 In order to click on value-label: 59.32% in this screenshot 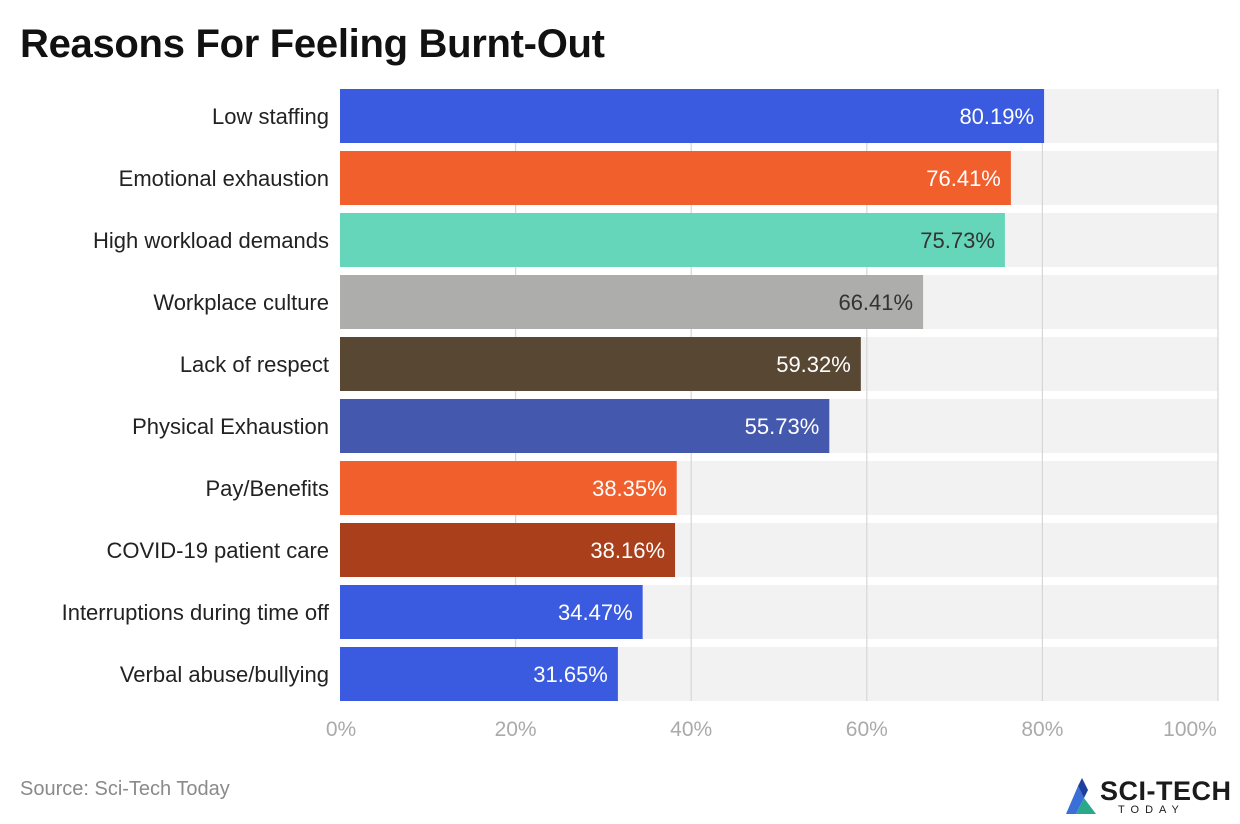, I will do `click(813, 364)`.